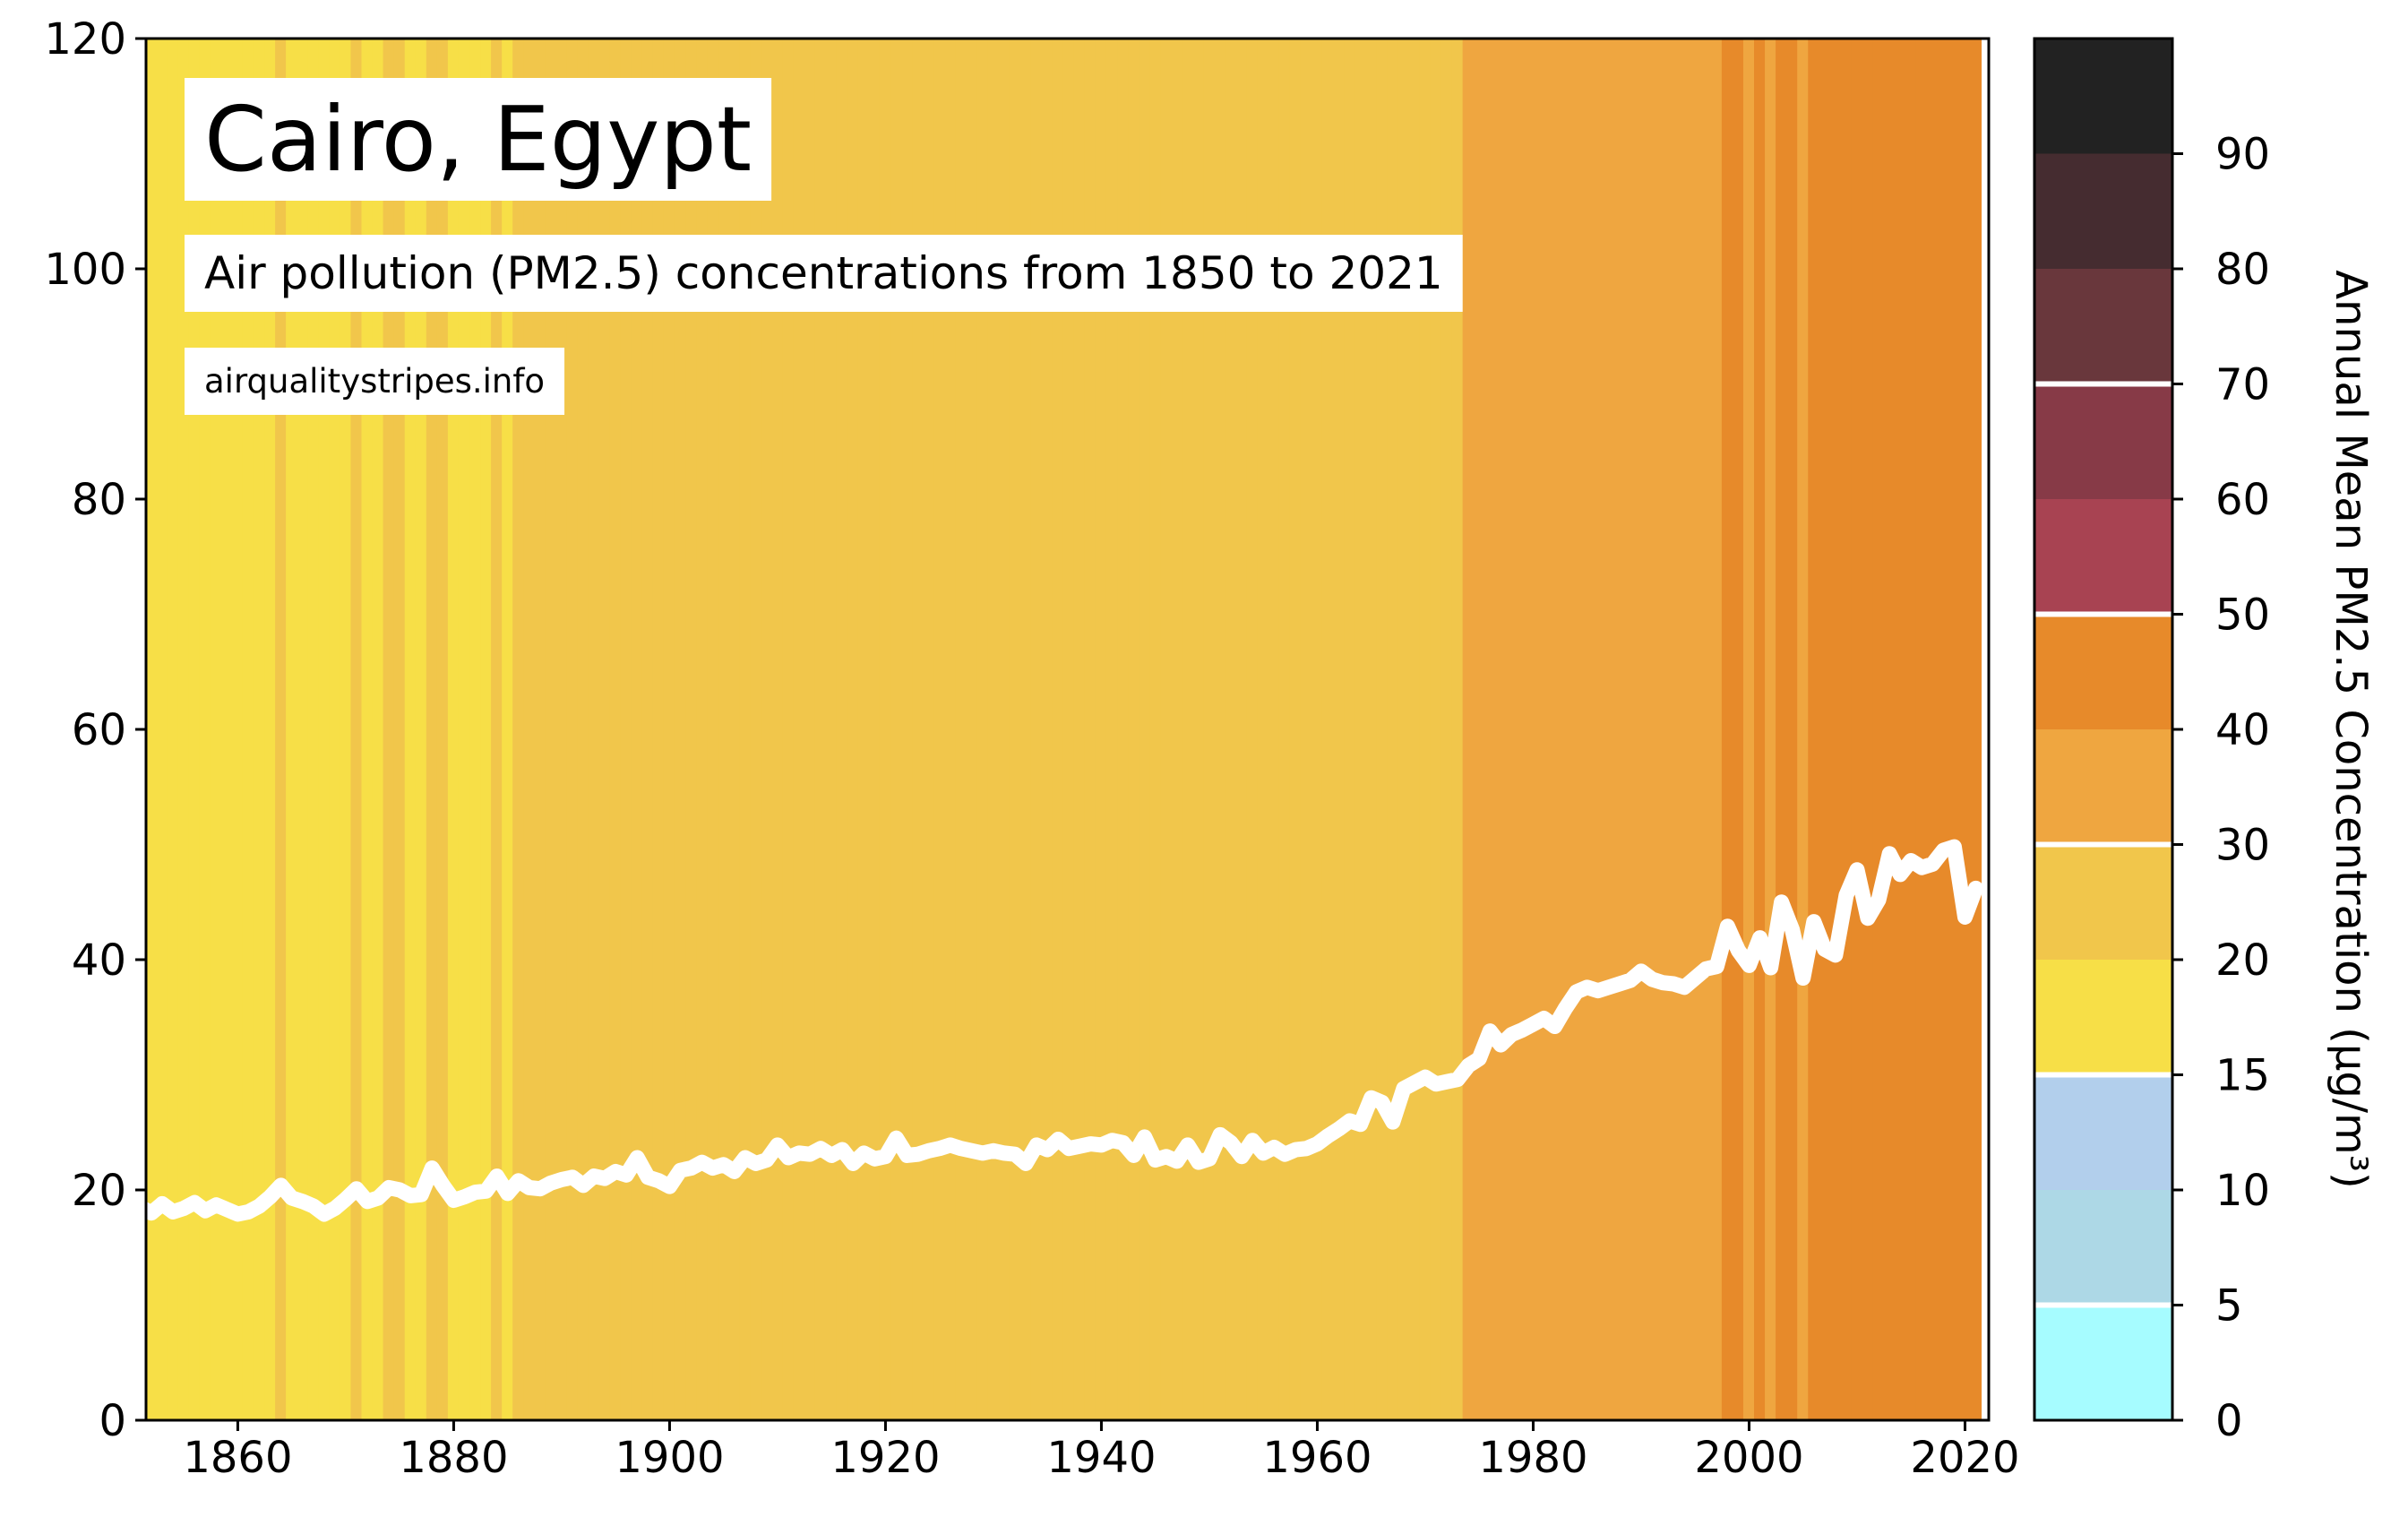 This screenshot has height=1517, width=2408. Describe the element at coordinates (2243, 960) in the screenshot. I see `colorbar-tick-label: 20` at that location.